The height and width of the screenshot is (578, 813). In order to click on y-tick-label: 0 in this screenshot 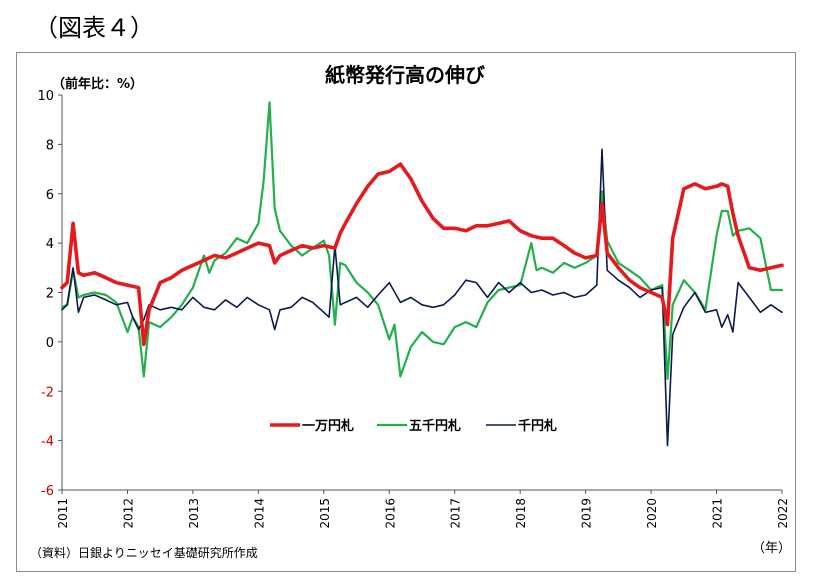, I will do `click(50, 343)`.